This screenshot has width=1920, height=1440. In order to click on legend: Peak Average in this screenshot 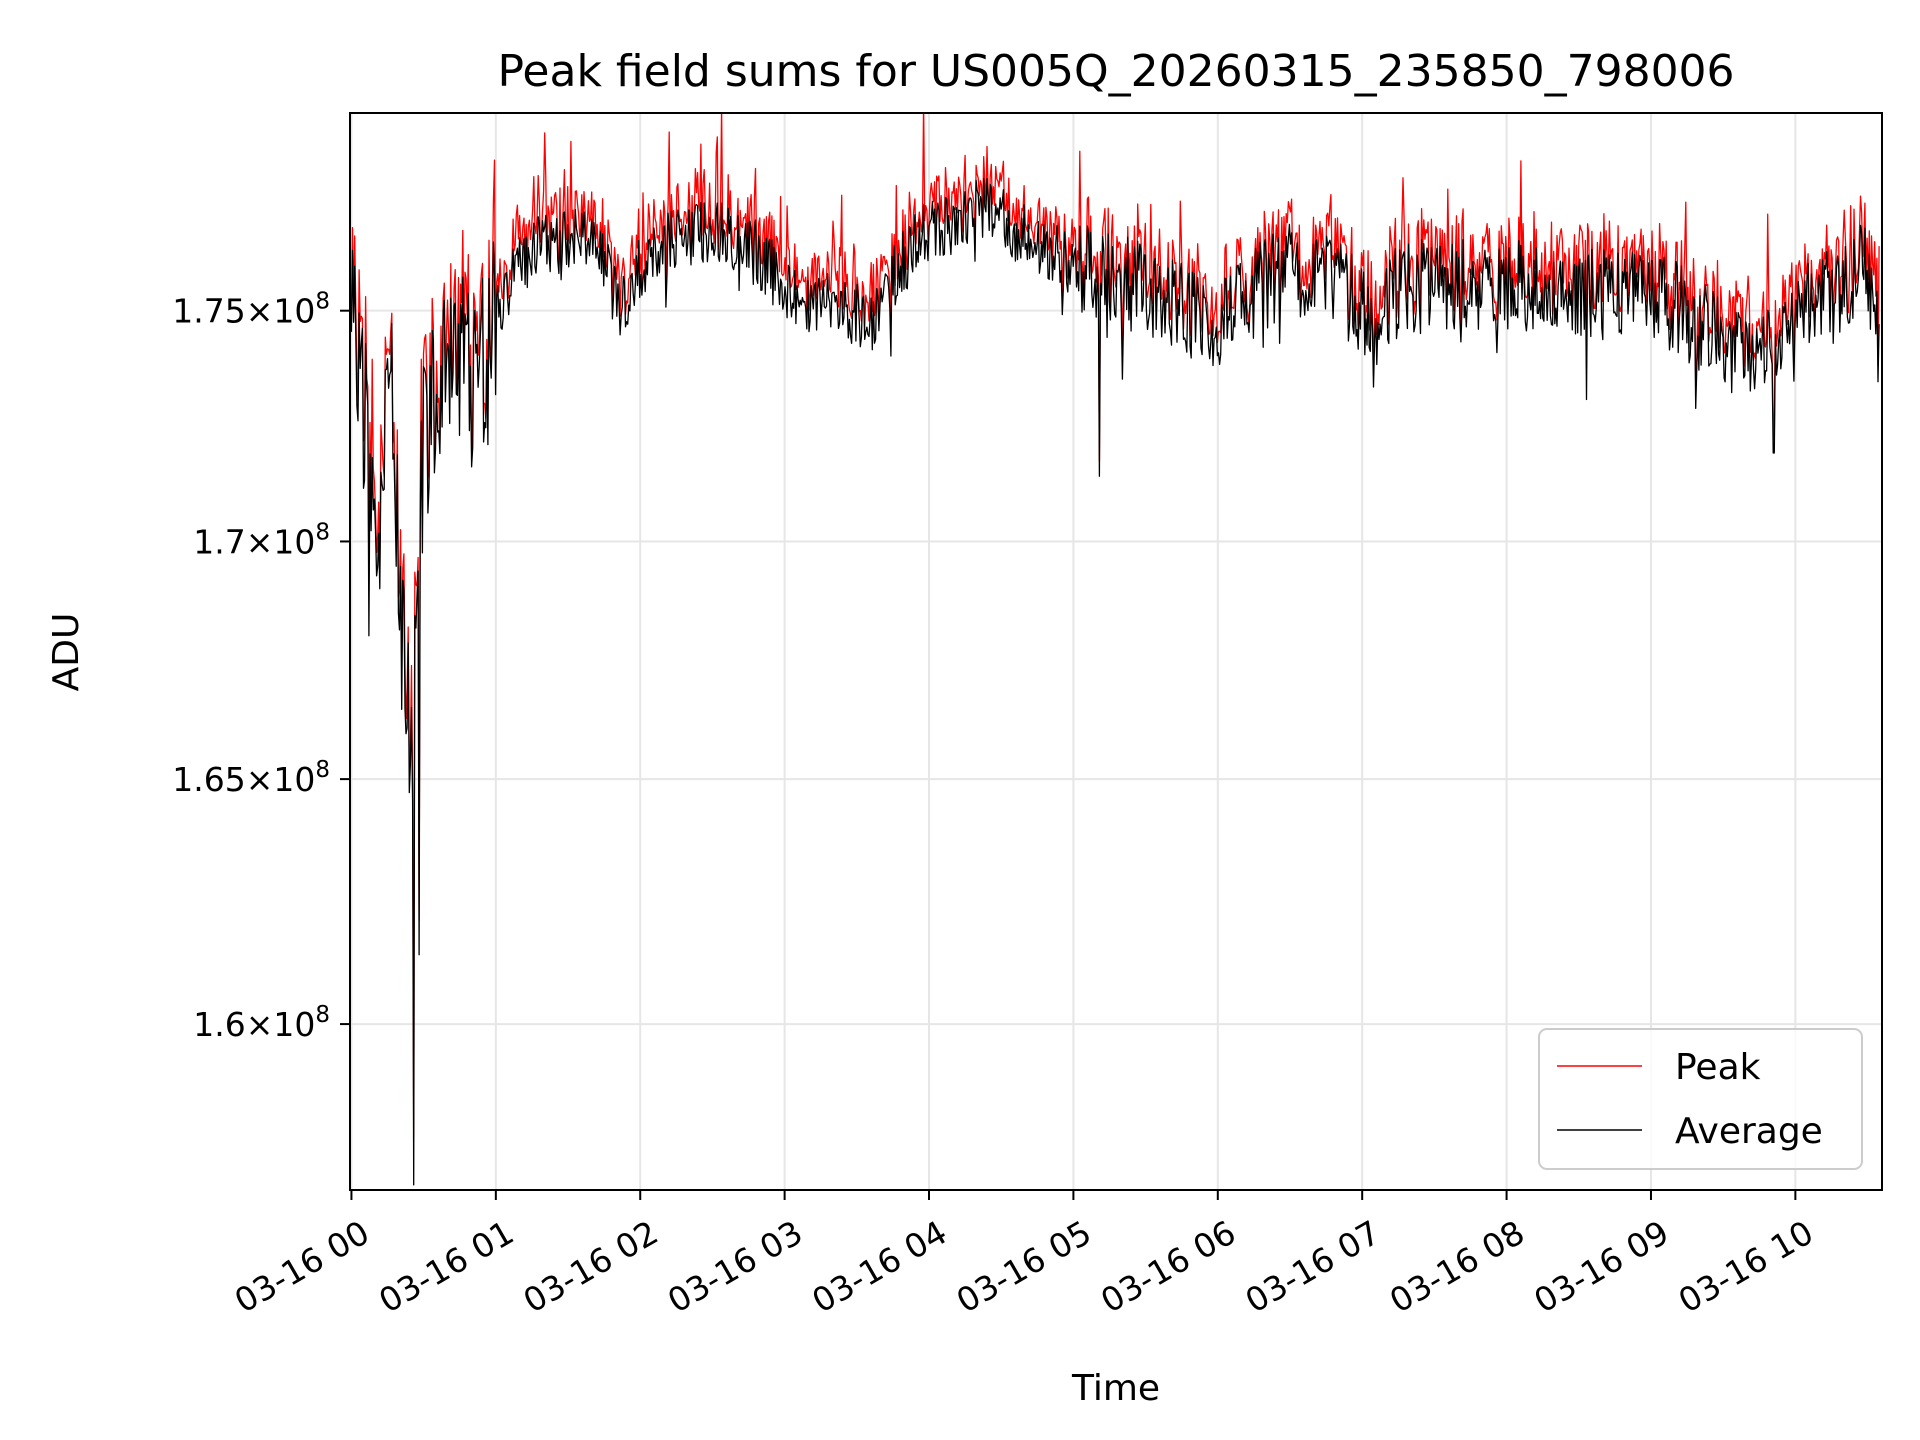, I will do `click(1700, 1099)`.